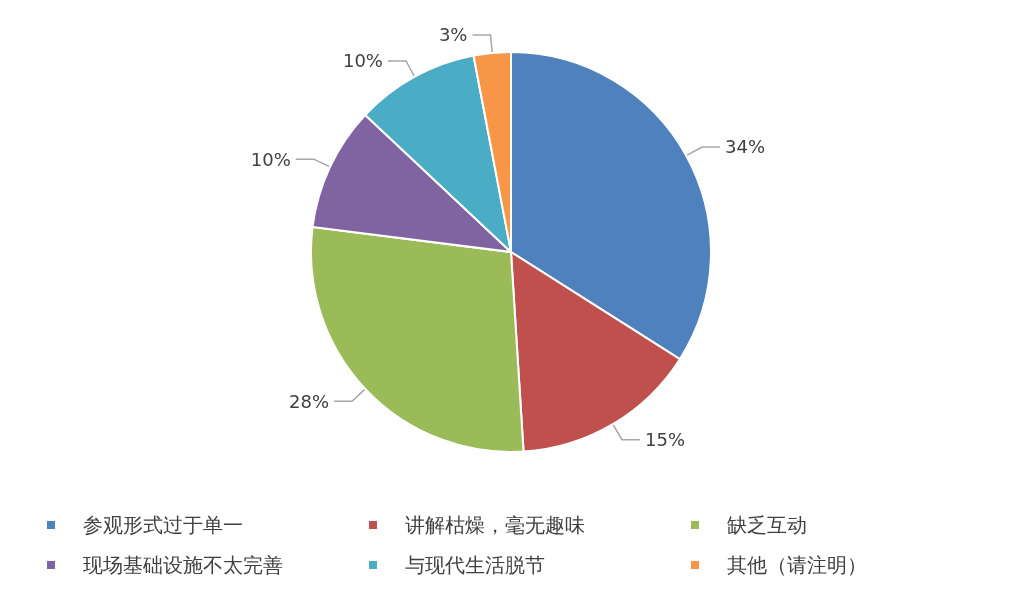  Describe the element at coordinates (745, 147) in the screenshot. I see `data-label: 34%` at that location.